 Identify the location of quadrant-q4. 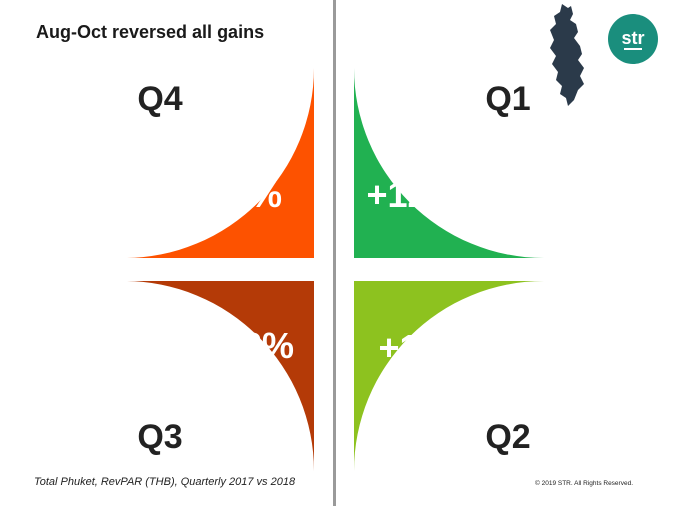
(219, 163).